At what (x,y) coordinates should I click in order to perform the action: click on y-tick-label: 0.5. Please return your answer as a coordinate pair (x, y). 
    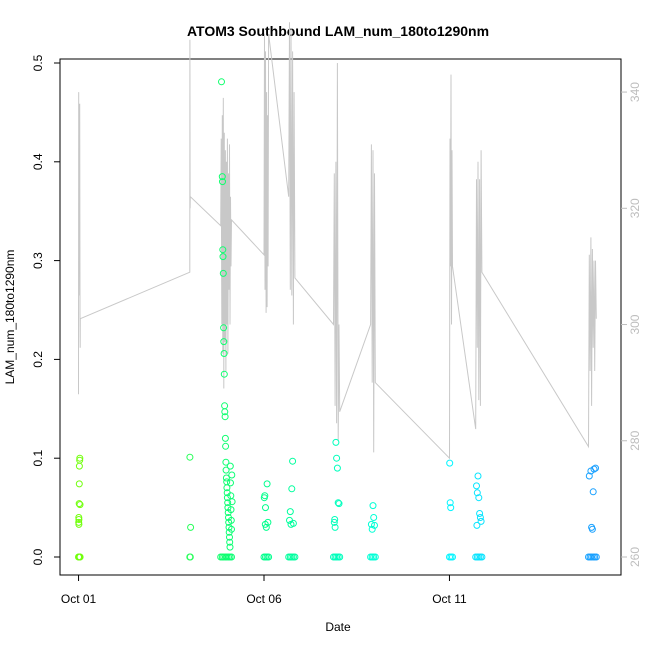
    Looking at the image, I should click on (38, 62).